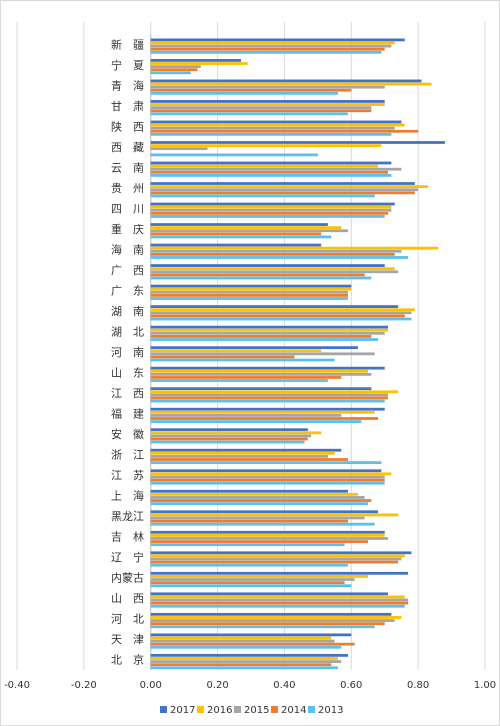 Image resolution: width=500 pixels, height=726 pixels. Describe the element at coordinates (127, 290) in the screenshot. I see `category-label: 广 东` at that location.